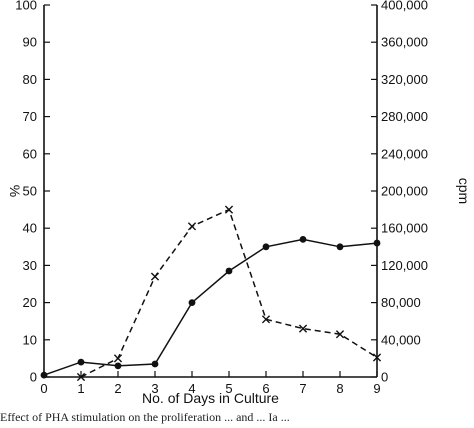 The width and height of the screenshot is (474, 428). I want to click on left-tick-label: 70, so click(30, 116).